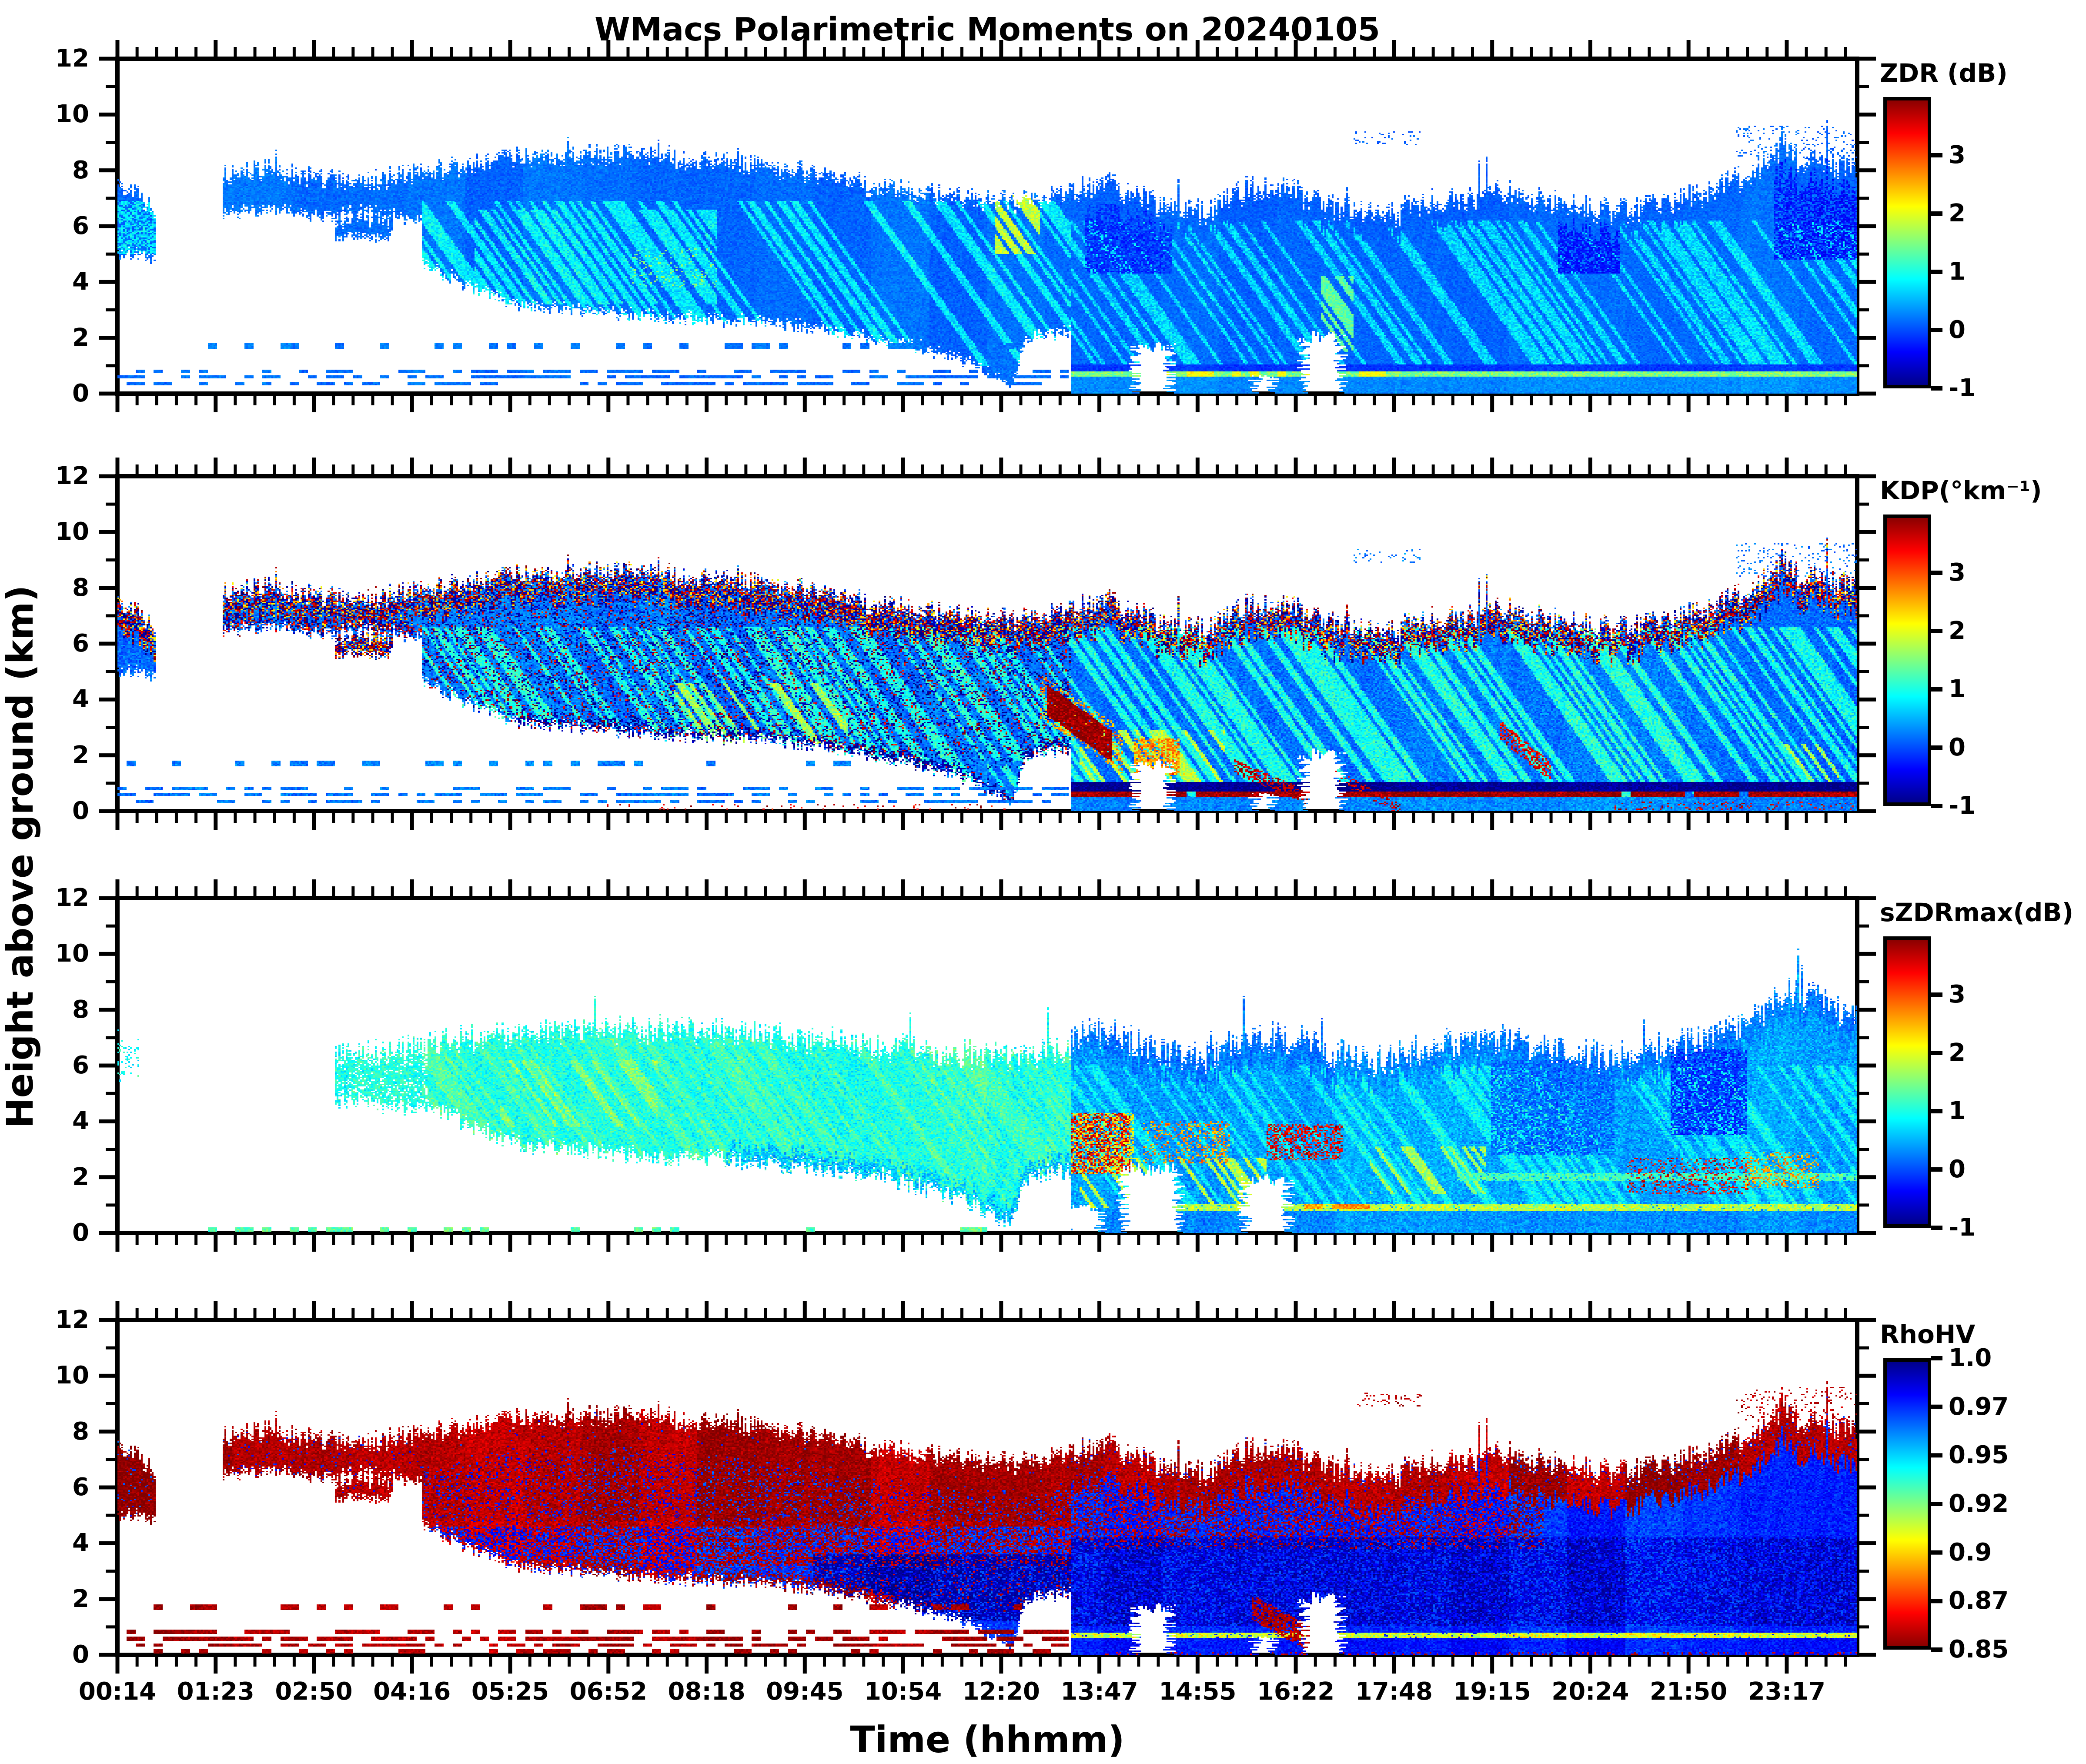 The width and height of the screenshot is (2086, 1764). I want to click on x-tick-label: 05:25, so click(510, 1691).